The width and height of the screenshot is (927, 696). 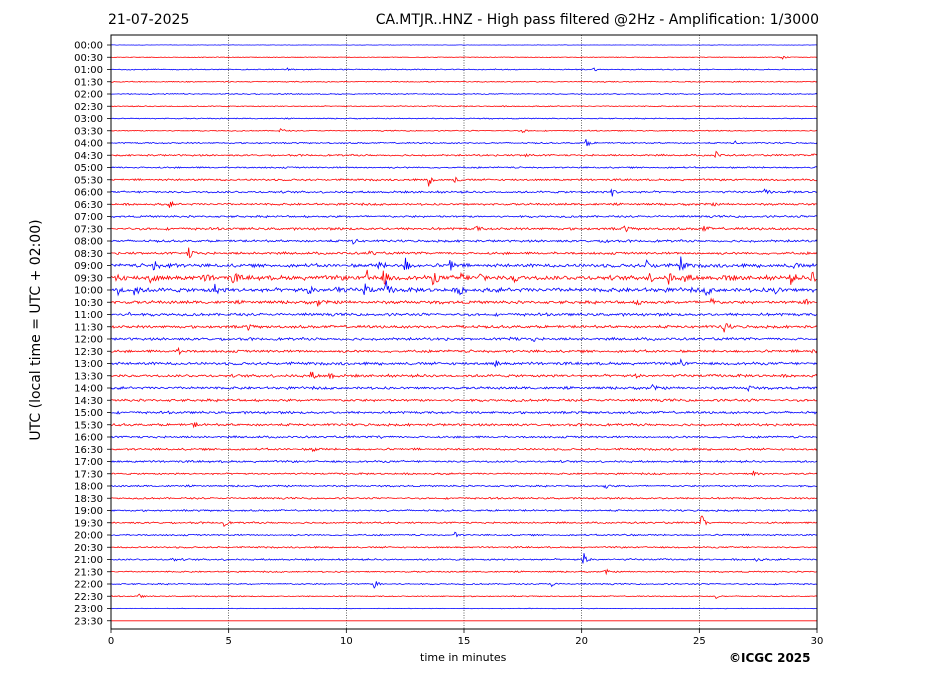 I want to click on y-tick-label: 04:30, so click(x=88, y=156).